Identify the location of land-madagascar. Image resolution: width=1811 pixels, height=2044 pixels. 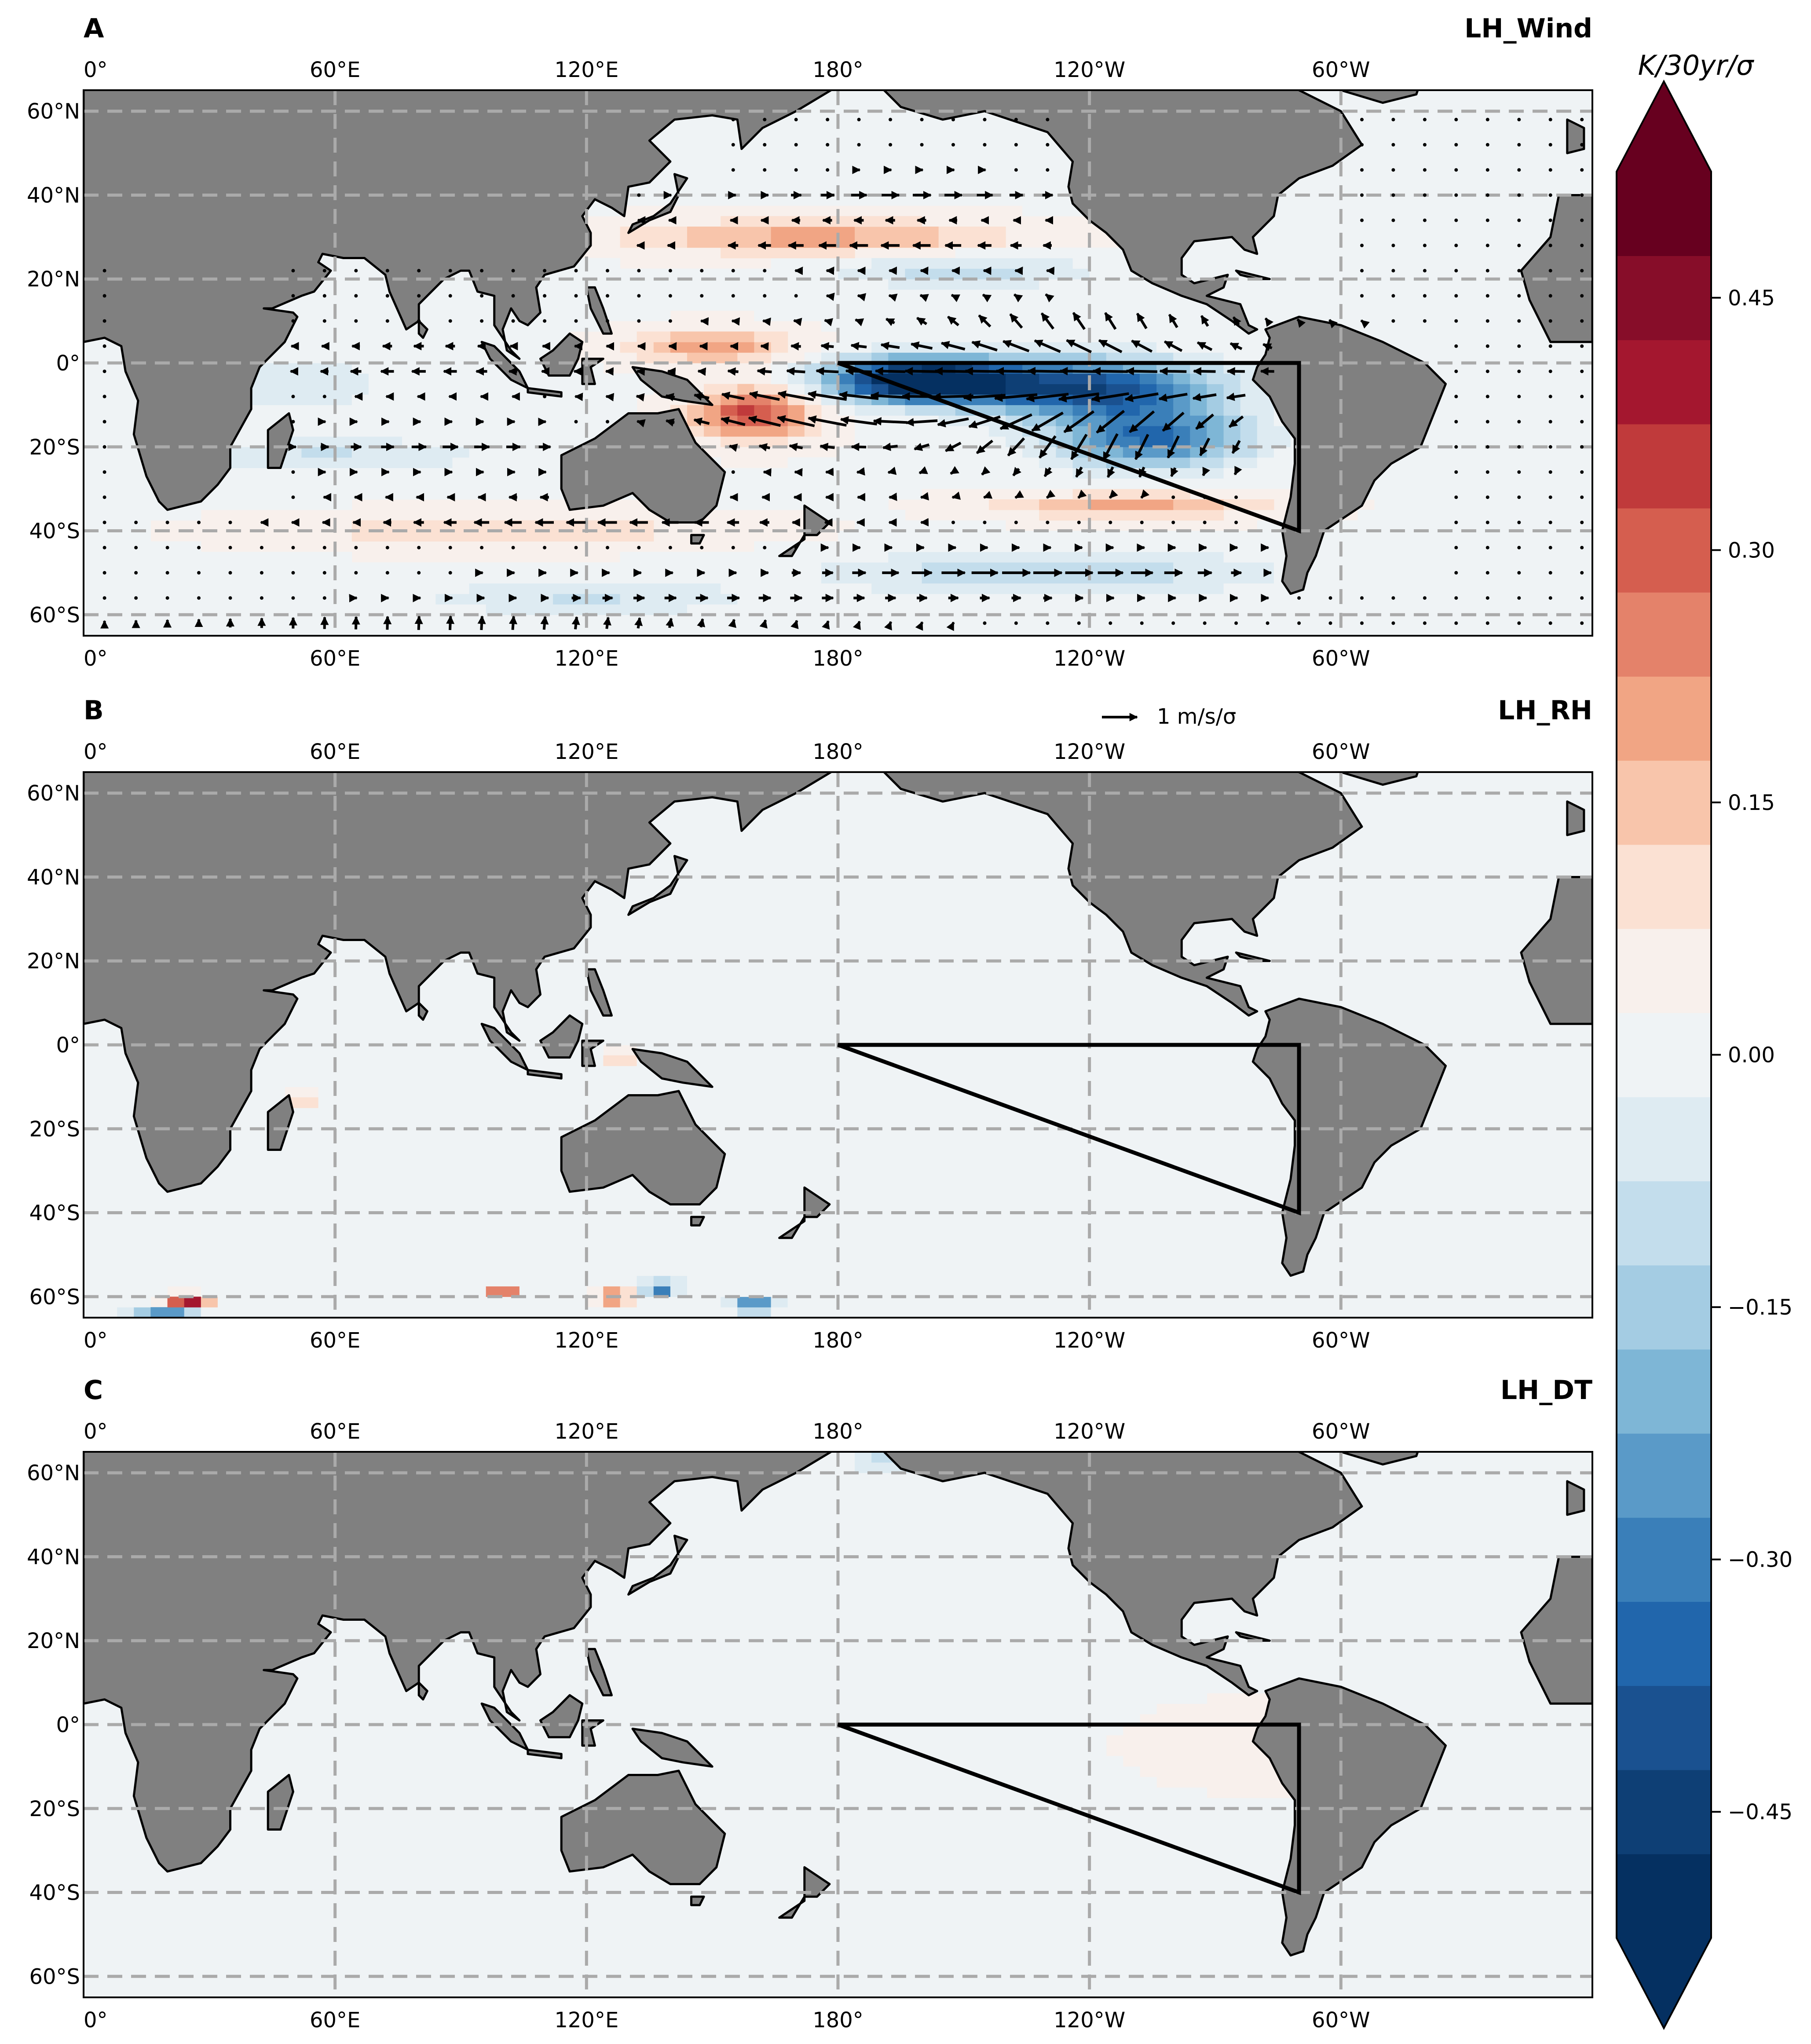
(280, 440).